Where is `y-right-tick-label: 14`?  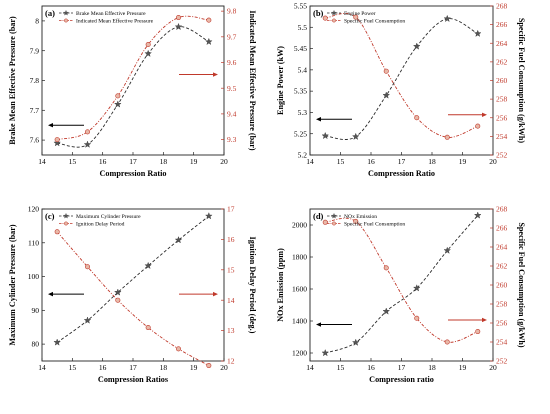
y-right-tick-label: 14 is located at coordinates (231, 300).